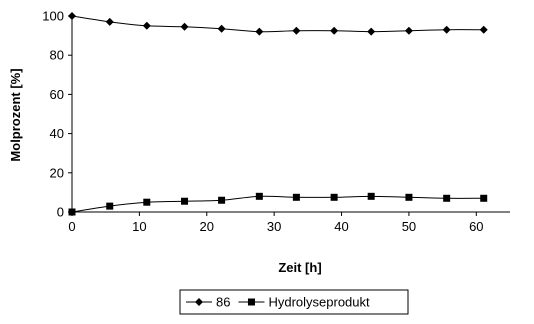 The width and height of the screenshot is (534, 324). I want to click on series-hydrolyseprodukt, so click(278, 204).